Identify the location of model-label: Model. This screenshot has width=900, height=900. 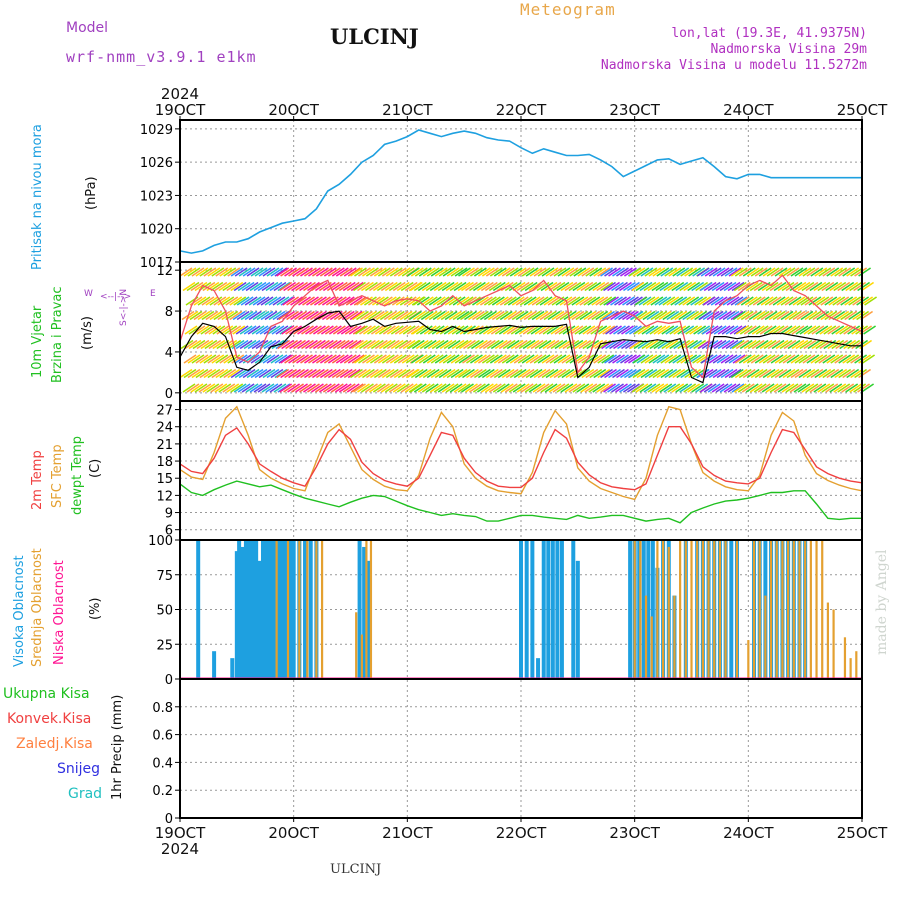
(87, 28).